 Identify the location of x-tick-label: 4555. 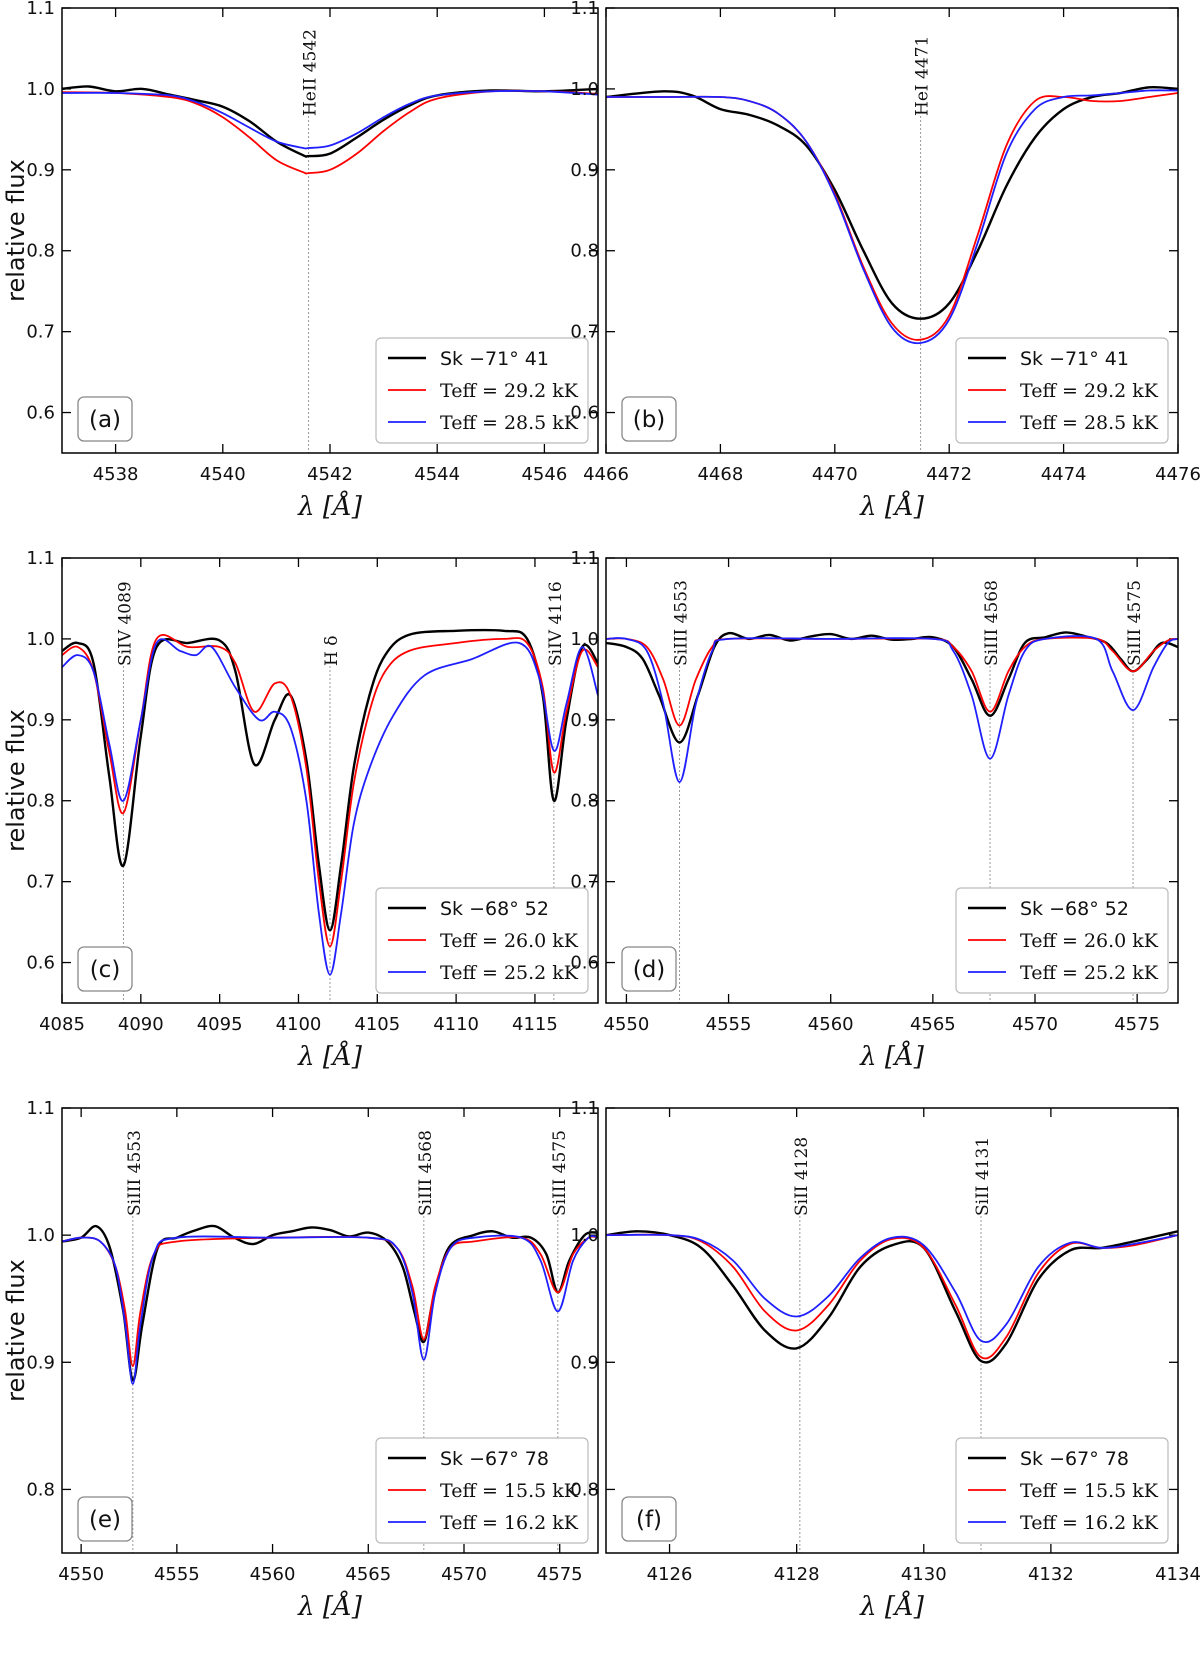
(177, 1574).